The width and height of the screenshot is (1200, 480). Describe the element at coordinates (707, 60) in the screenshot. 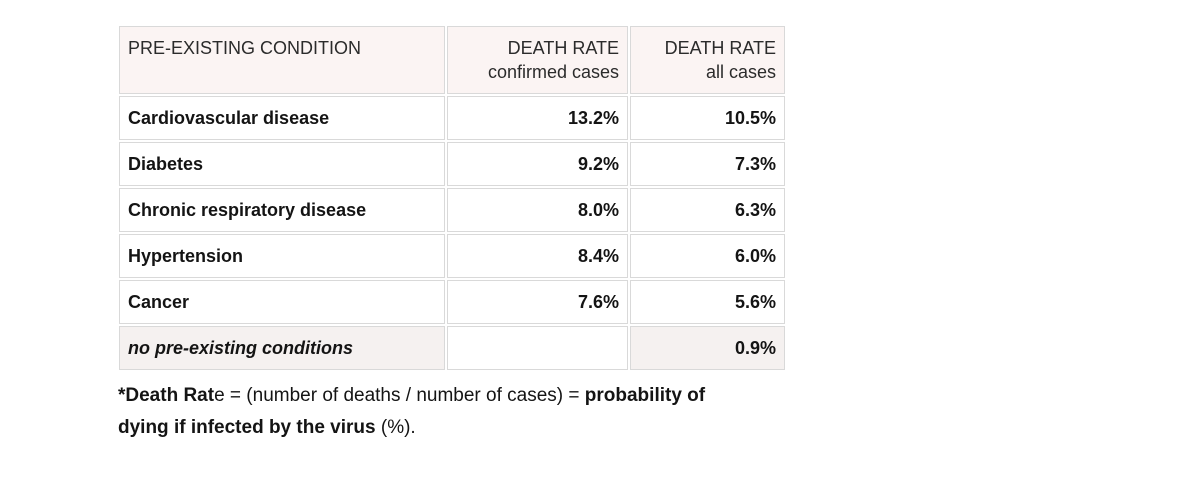

I see `header-death-rate-all: DEATH RATE all cases` at that location.